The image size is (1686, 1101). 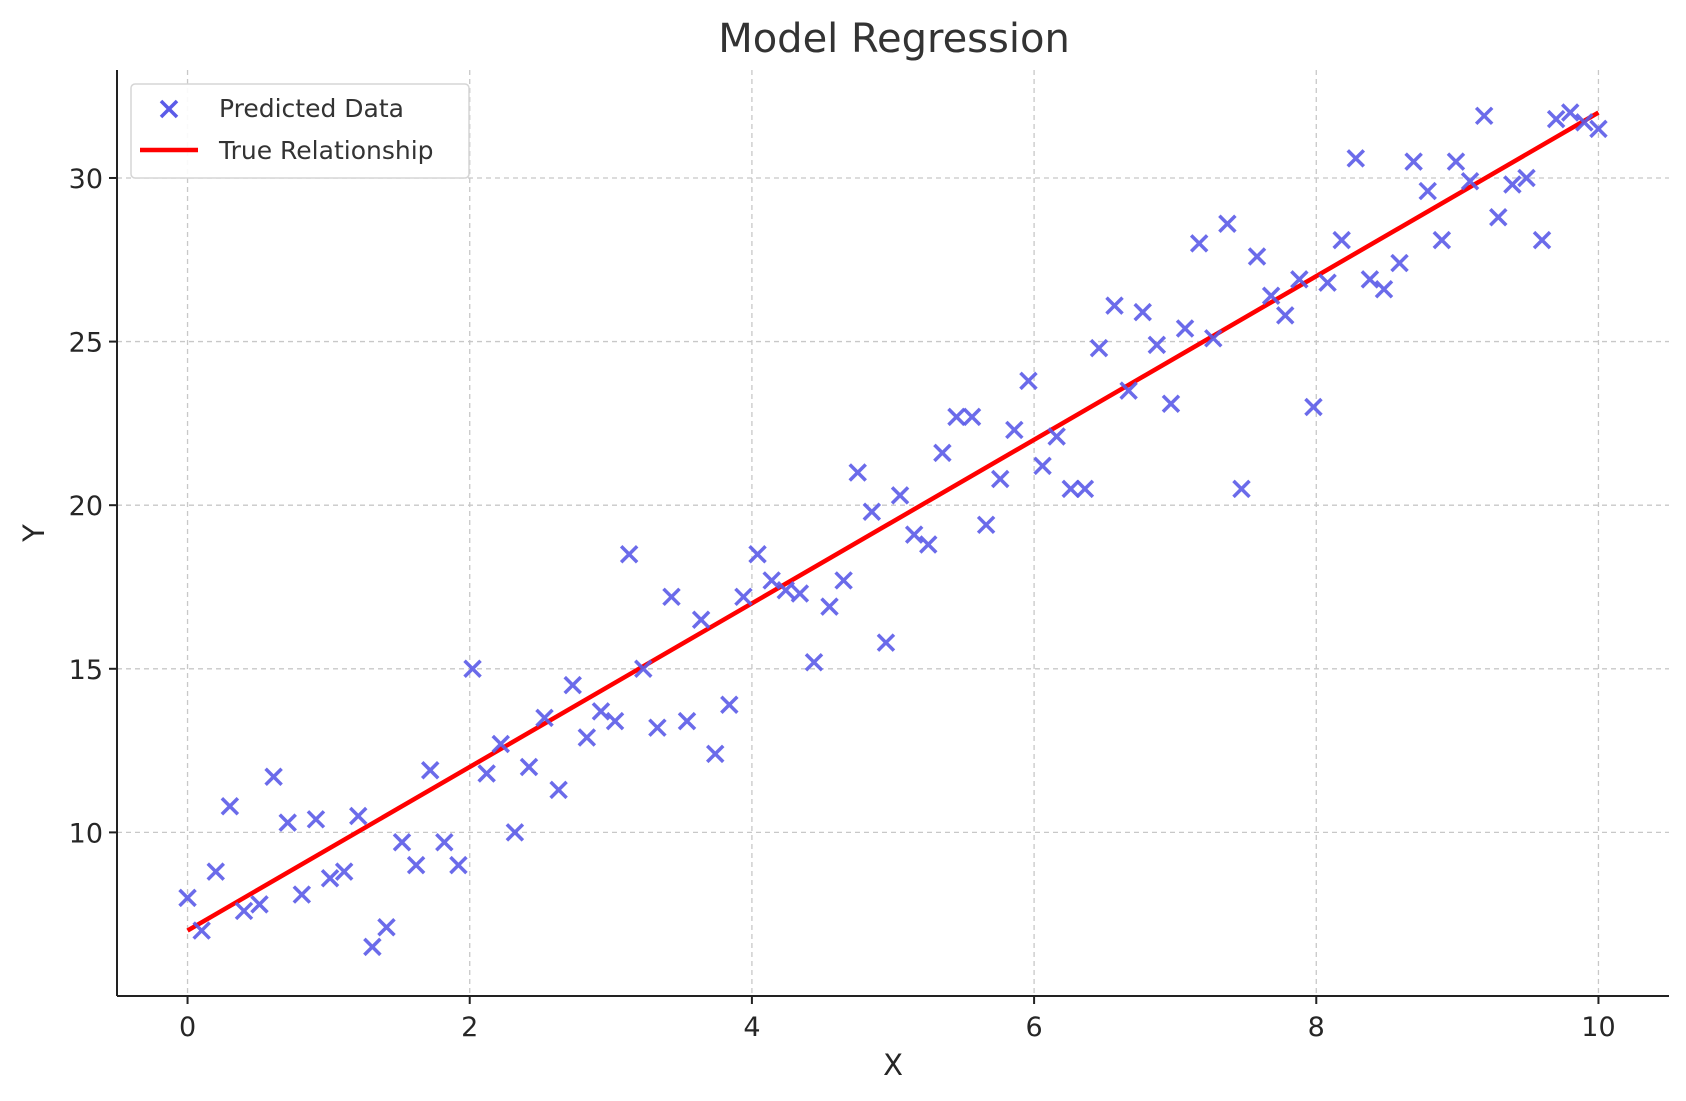 I want to click on legend: Predicted Data True Relationship, so click(x=300, y=131).